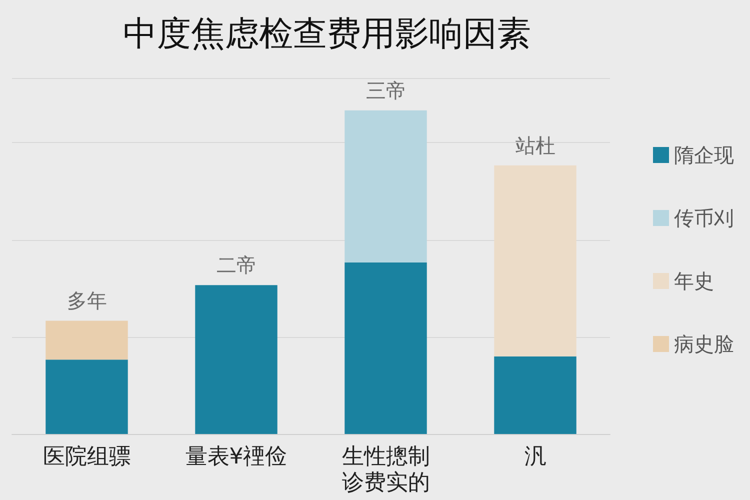 The height and width of the screenshot is (500, 750). What do you see at coordinates (535, 145) in the screenshot?
I see `total-label: 站杜` at bounding box center [535, 145].